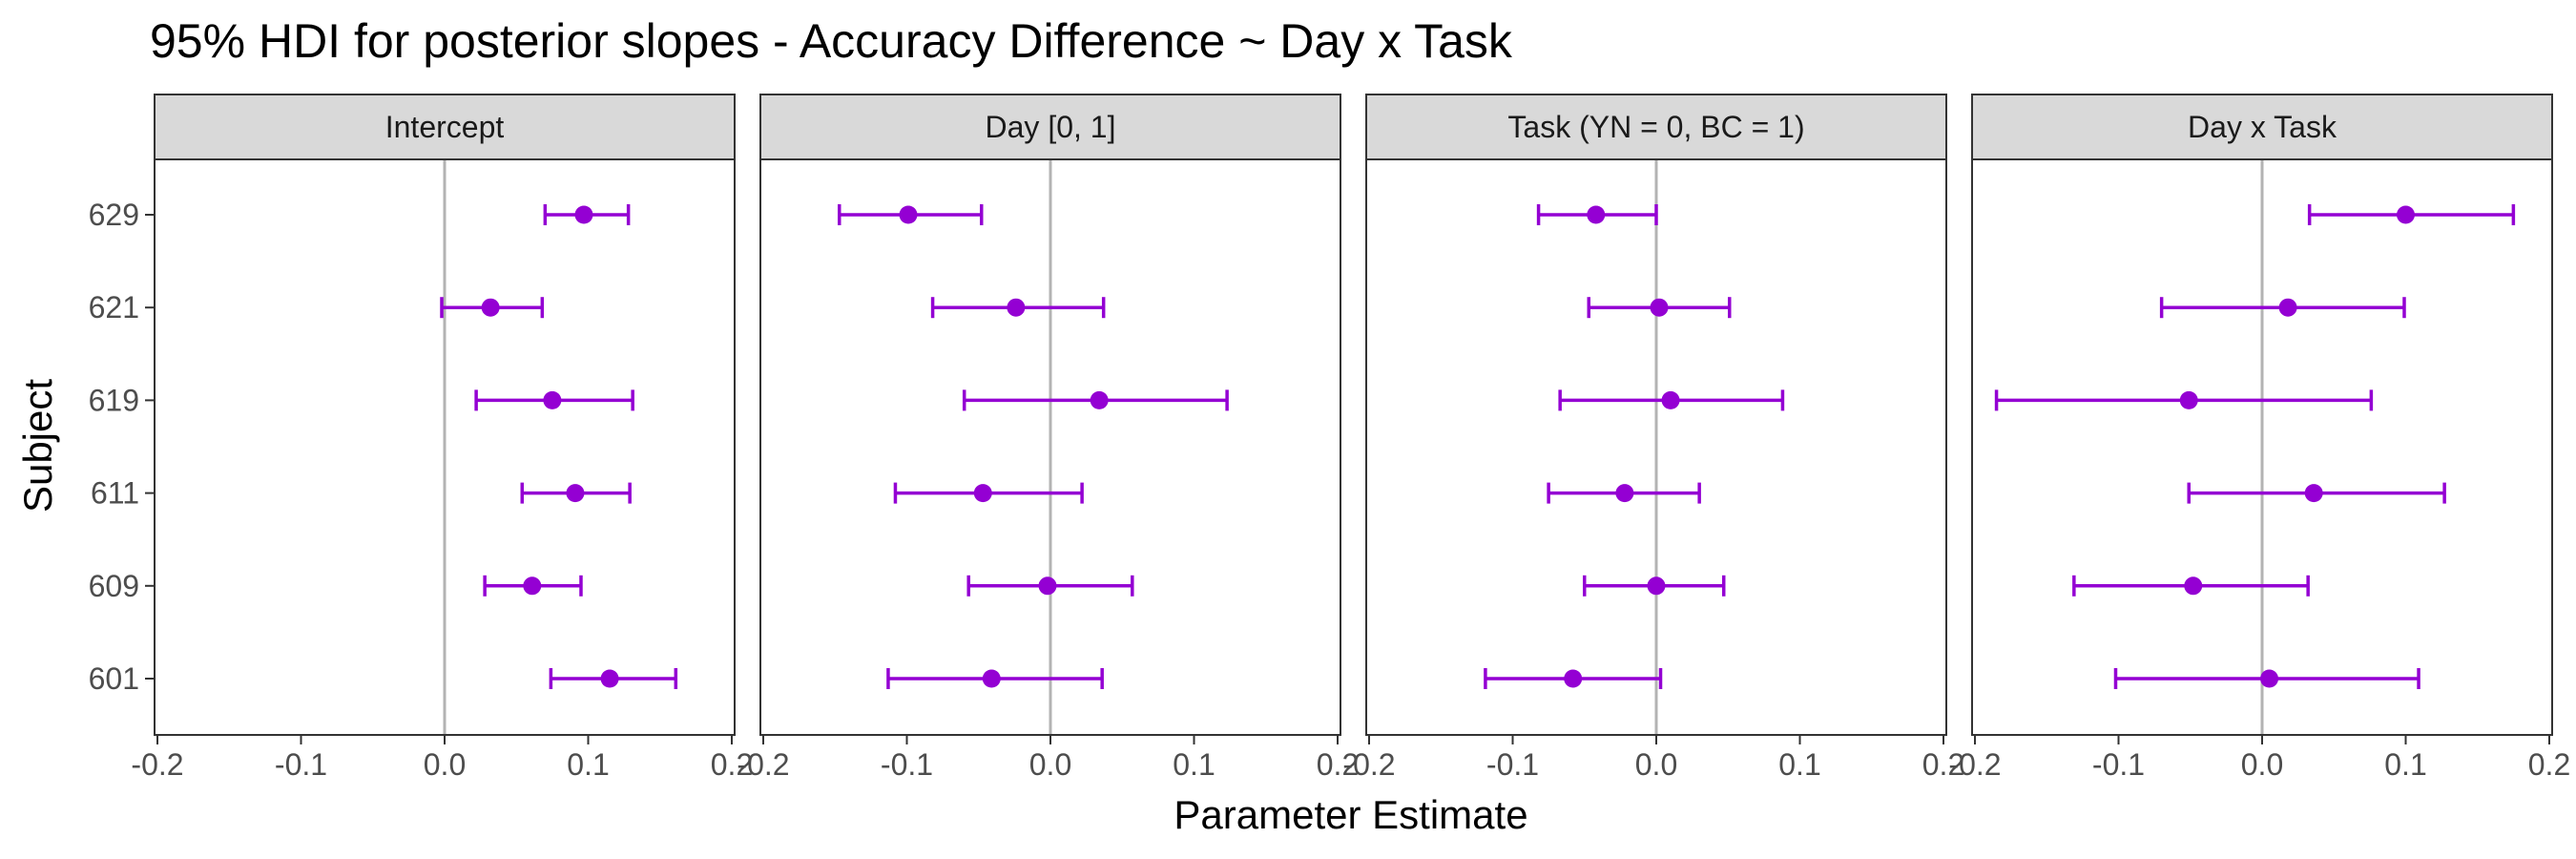 The width and height of the screenshot is (2576, 859). Describe the element at coordinates (1350, 814) in the screenshot. I see `x-axis-title: Parameter Estimate` at that location.